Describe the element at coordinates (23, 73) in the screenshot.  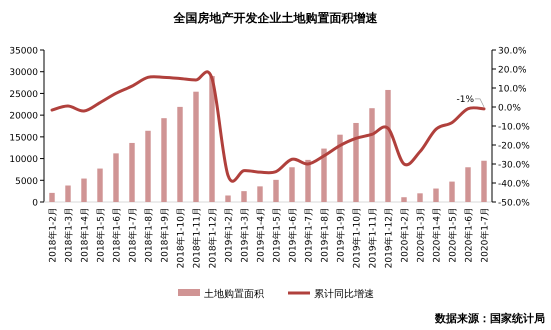
I see `y-tick-label: 30000` at that location.